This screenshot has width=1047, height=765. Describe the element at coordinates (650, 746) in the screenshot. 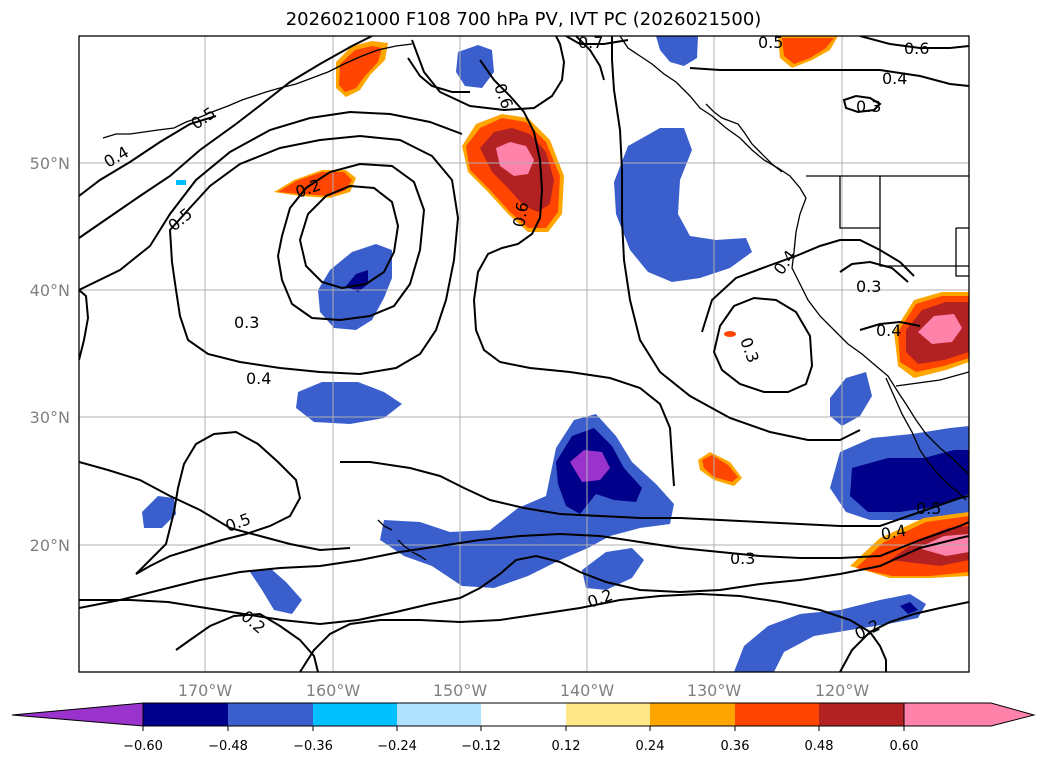

I see `colorbar-label: 0.24` at that location.